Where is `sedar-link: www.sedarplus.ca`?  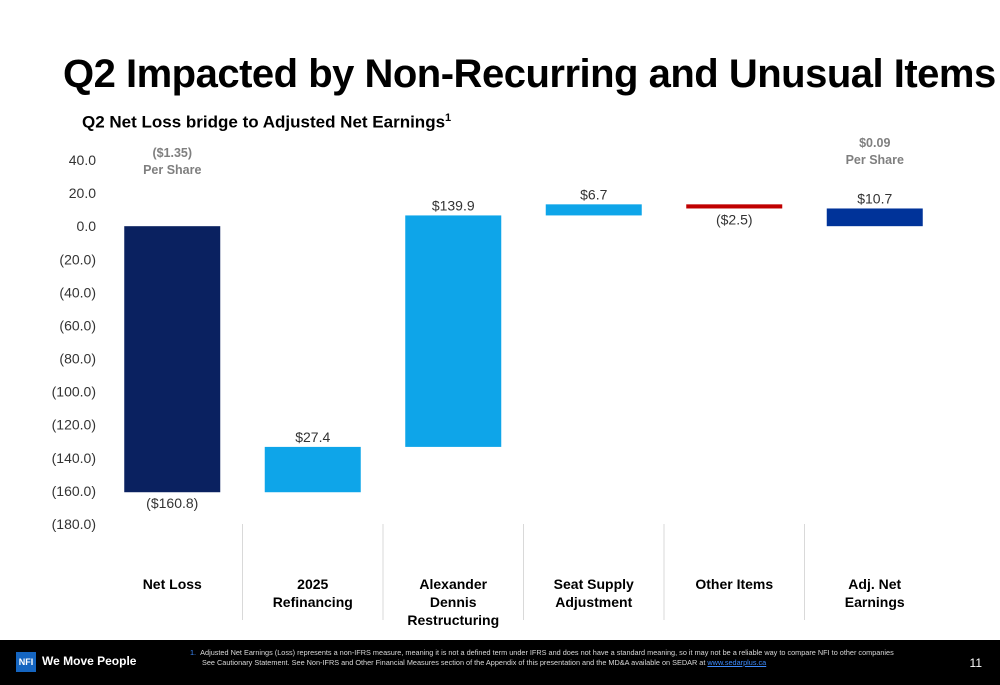 sedar-link: www.sedarplus.ca is located at coordinates (737, 662).